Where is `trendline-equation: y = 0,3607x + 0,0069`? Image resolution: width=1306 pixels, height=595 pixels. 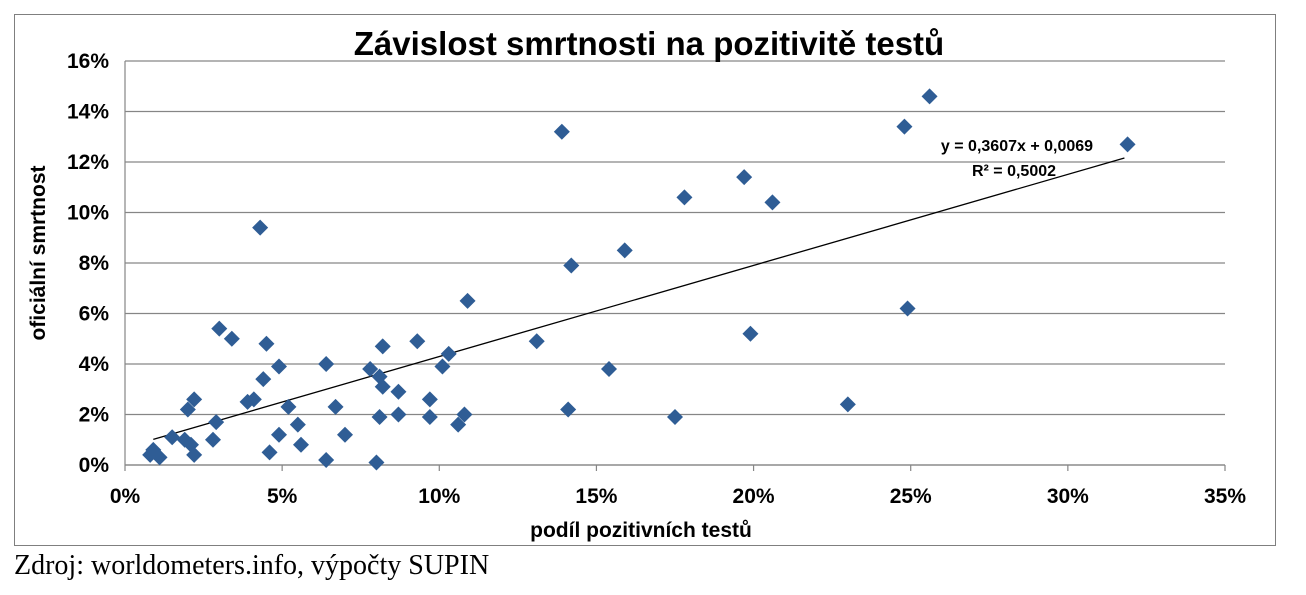
trendline-equation: y = 0,3607x + 0,0069 is located at coordinates (1017, 146).